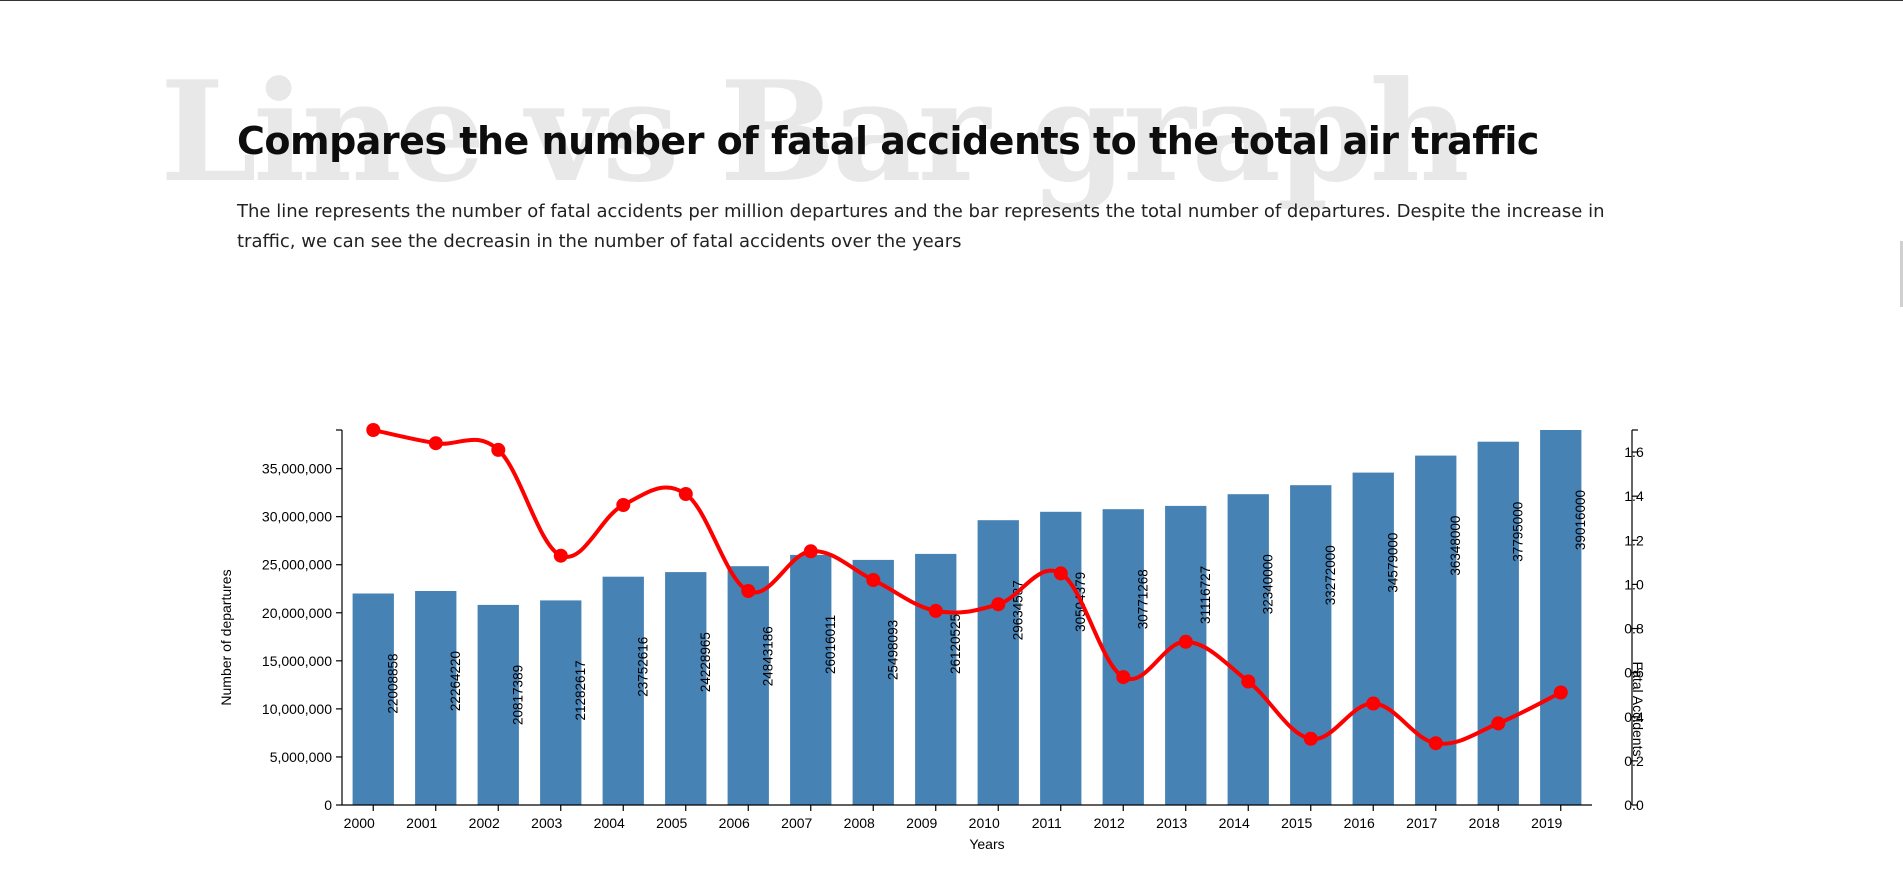  What do you see at coordinates (226, 637) in the screenshot?
I see `y-axis-title: Number of departures` at bounding box center [226, 637].